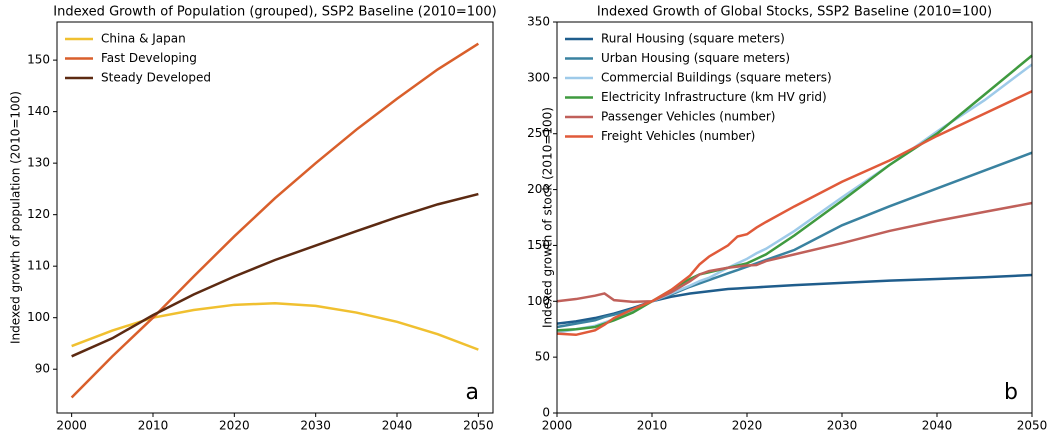 Image resolution: width=1050 pixels, height=433 pixels. I want to click on y-axis-label: Indexed growth of stock (2010=100), so click(548, 217).